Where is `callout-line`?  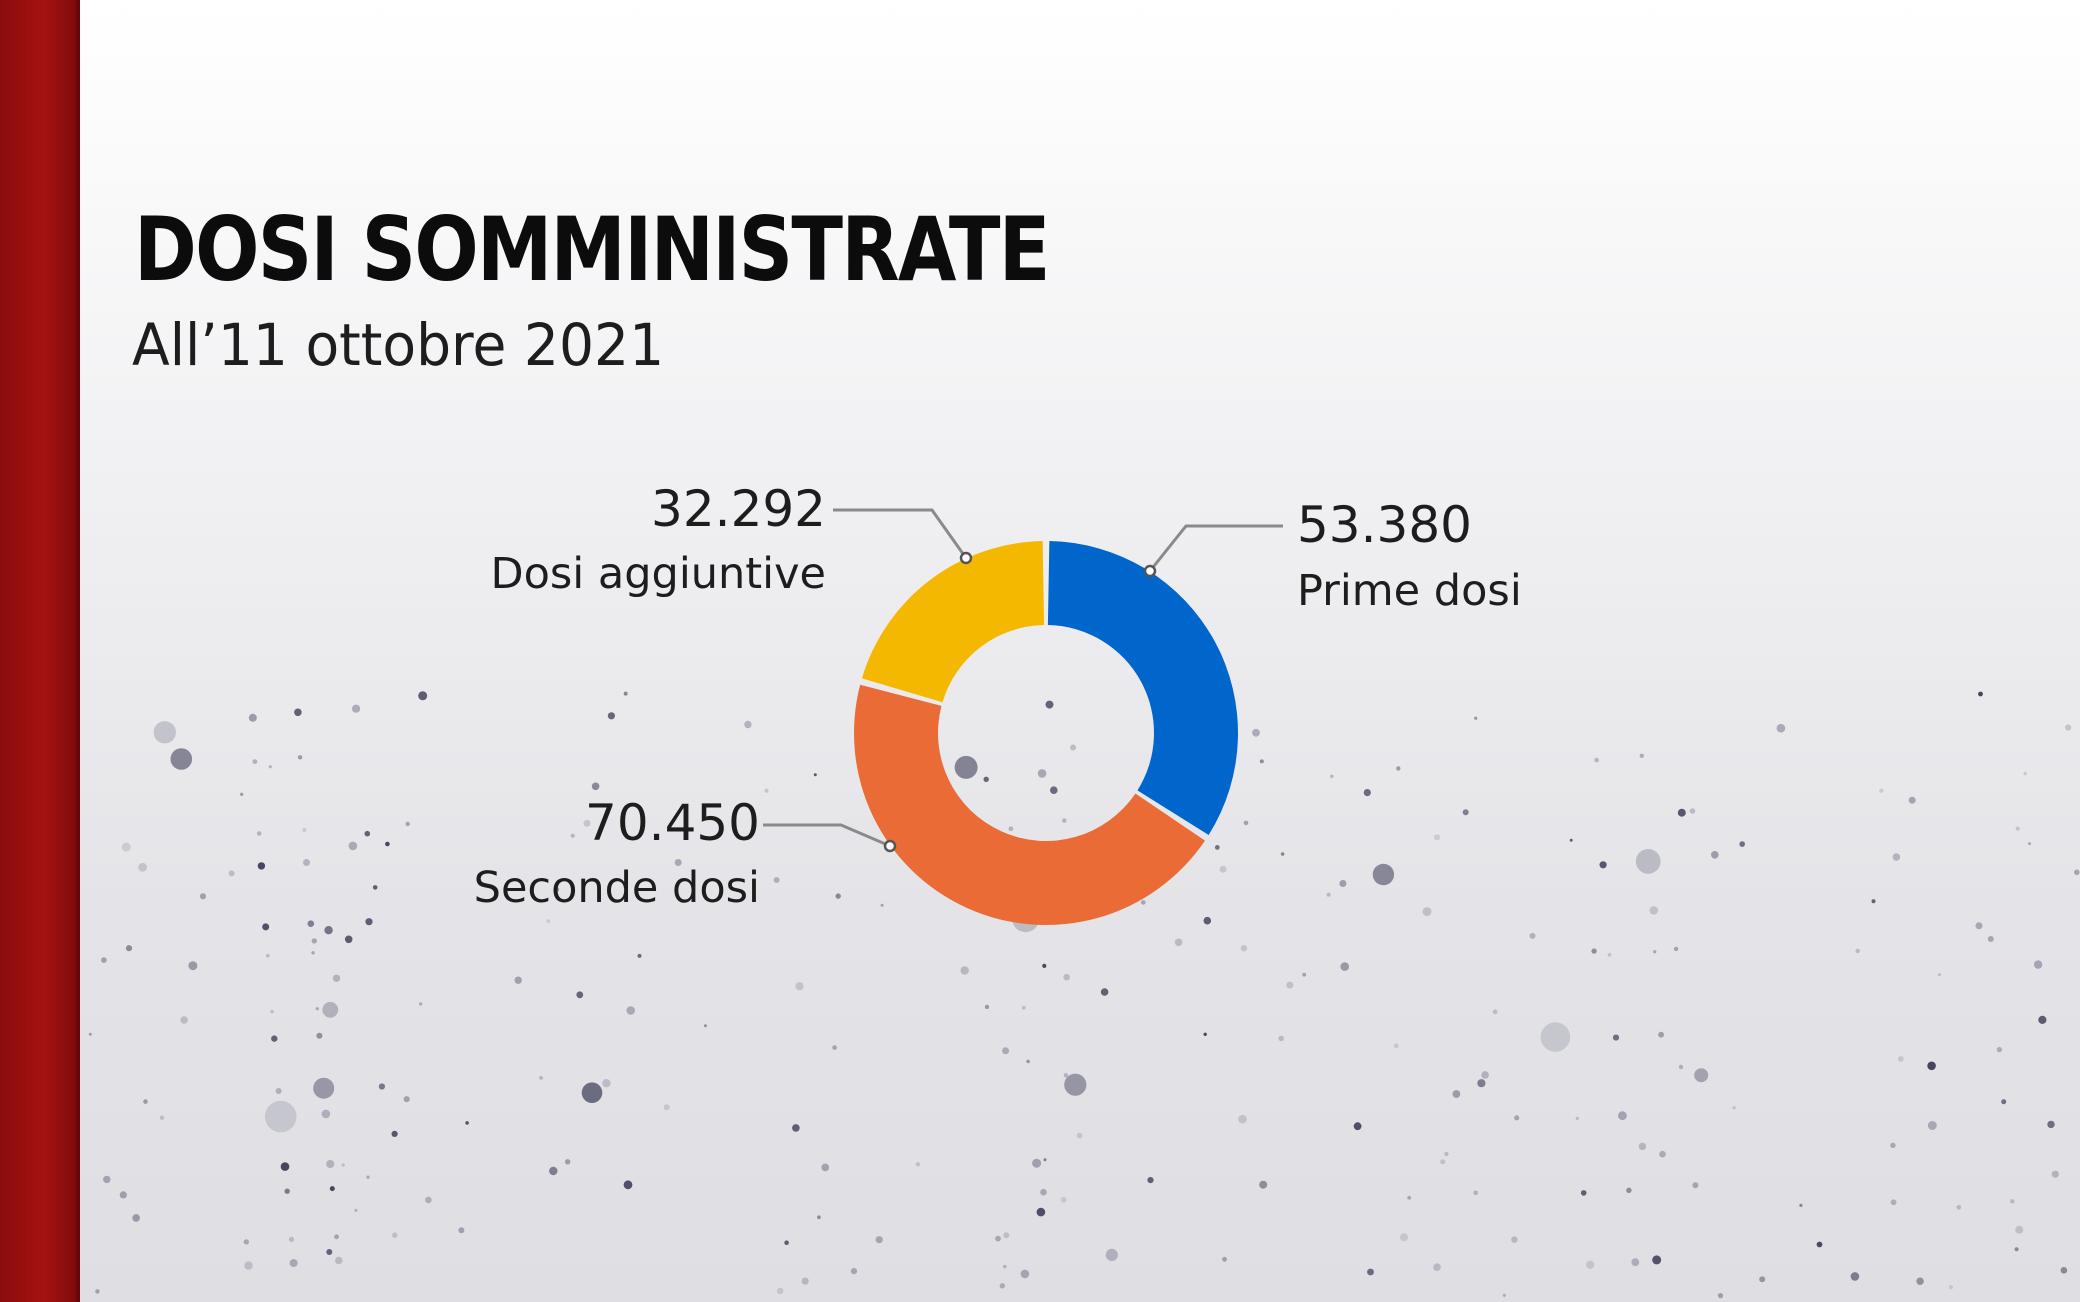 callout-line is located at coordinates (900, 533).